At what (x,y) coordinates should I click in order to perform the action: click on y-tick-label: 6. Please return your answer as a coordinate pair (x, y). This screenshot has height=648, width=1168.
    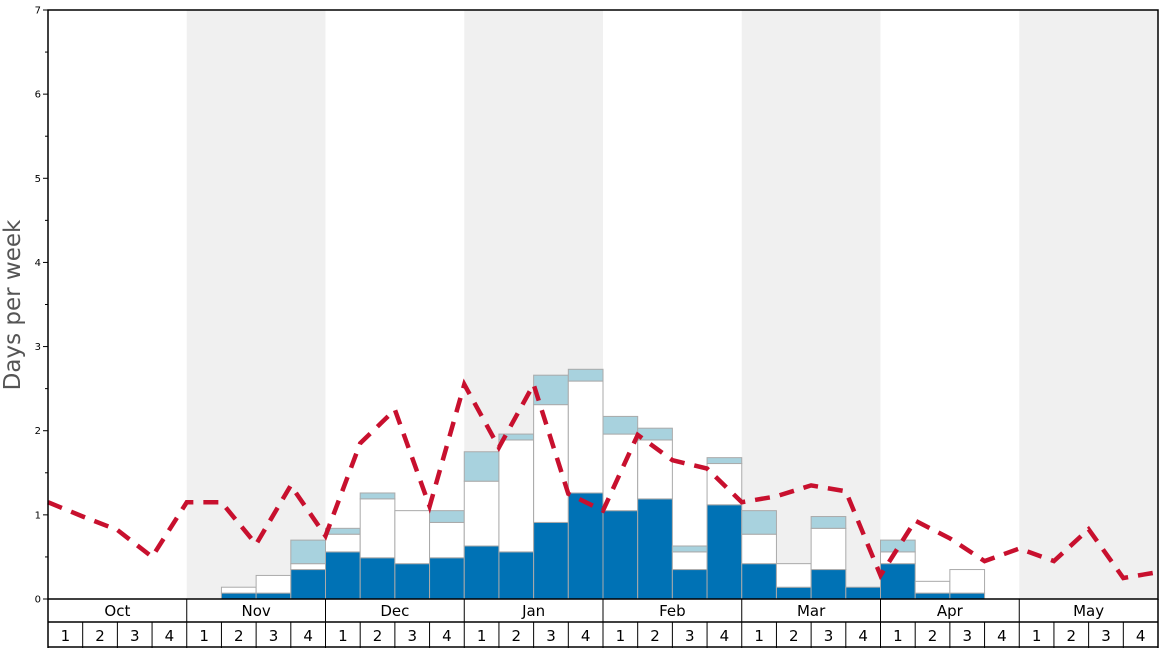
    Looking at the image, I should click on (38, 95).